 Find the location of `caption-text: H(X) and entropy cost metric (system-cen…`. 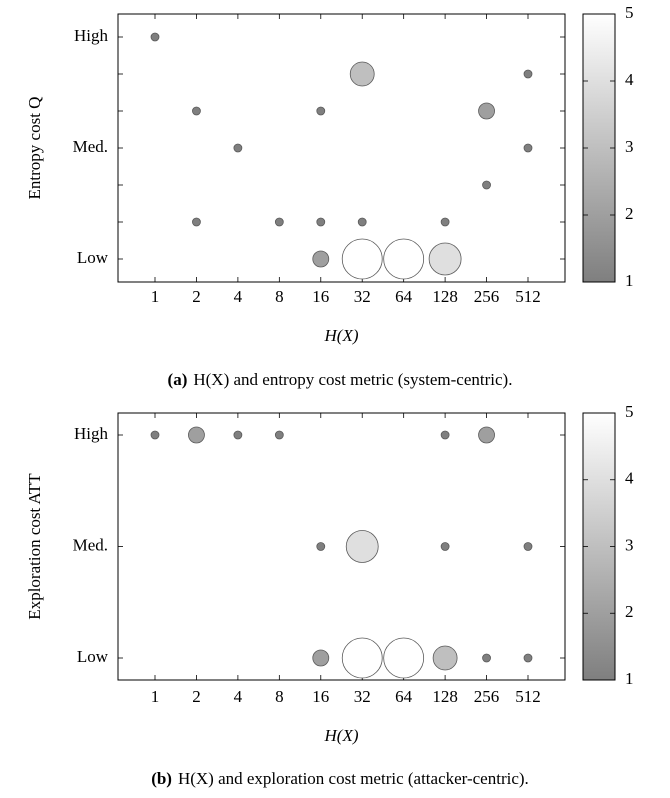

caption-text: H(X) and entropy cost metric (system-cen… is located at coordinates (352, 379).